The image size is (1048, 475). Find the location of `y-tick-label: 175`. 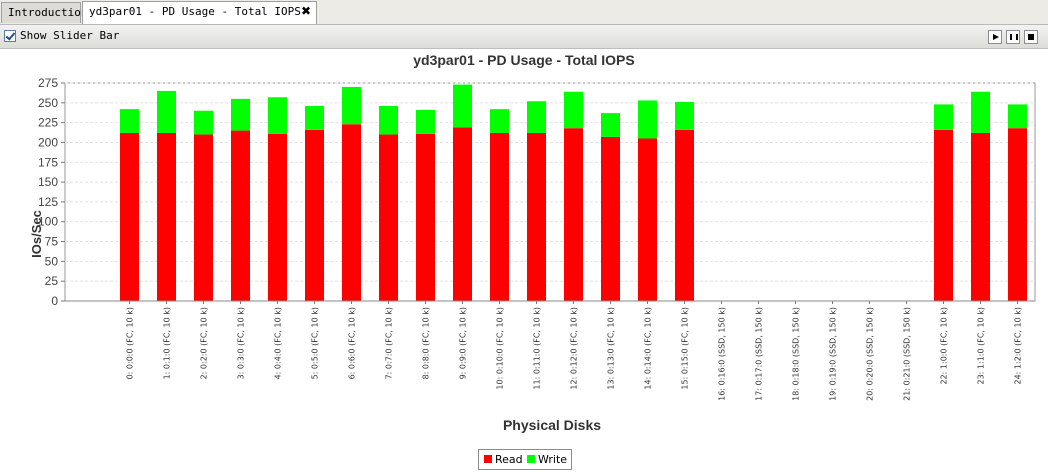

y-tick-label: 175 is located at coordinates (48, 162).